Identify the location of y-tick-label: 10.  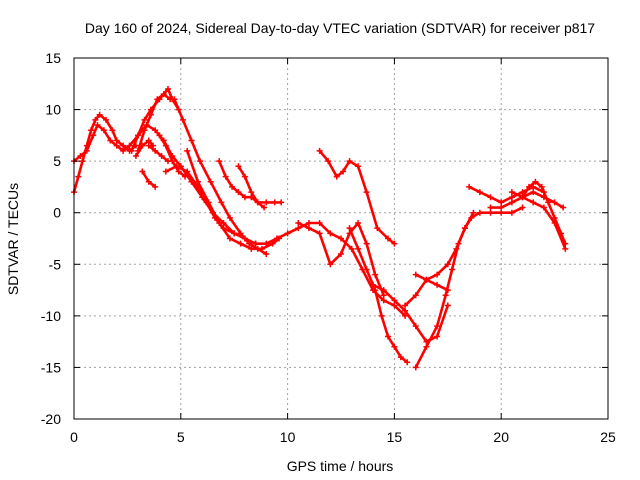
(53, 110).